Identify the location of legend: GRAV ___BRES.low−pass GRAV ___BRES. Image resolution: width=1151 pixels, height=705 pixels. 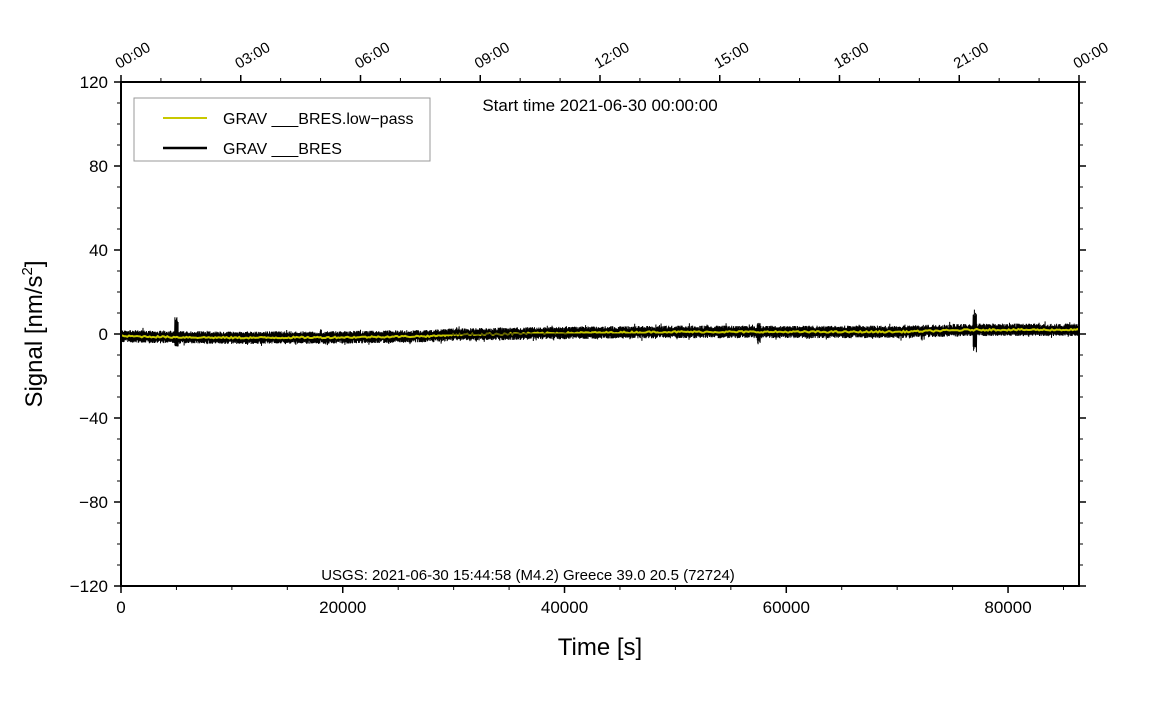
(282, 129).